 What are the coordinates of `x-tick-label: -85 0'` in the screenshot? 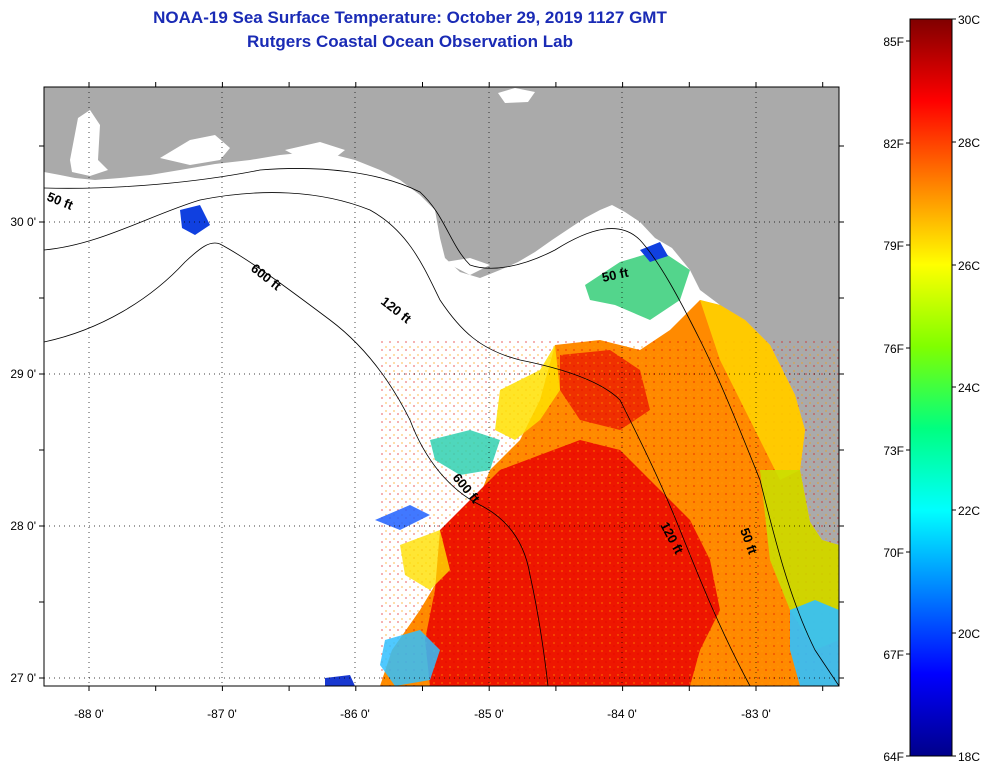 It's located at (489, 714).